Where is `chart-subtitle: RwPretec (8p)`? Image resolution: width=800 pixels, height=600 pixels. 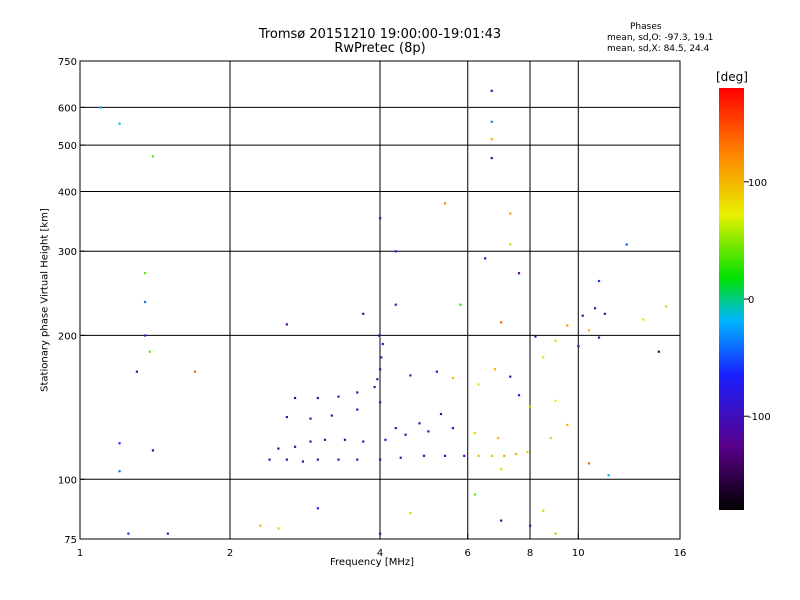
chart-subtitle: RwPretec (8p) is located at coordinates (380, 48).